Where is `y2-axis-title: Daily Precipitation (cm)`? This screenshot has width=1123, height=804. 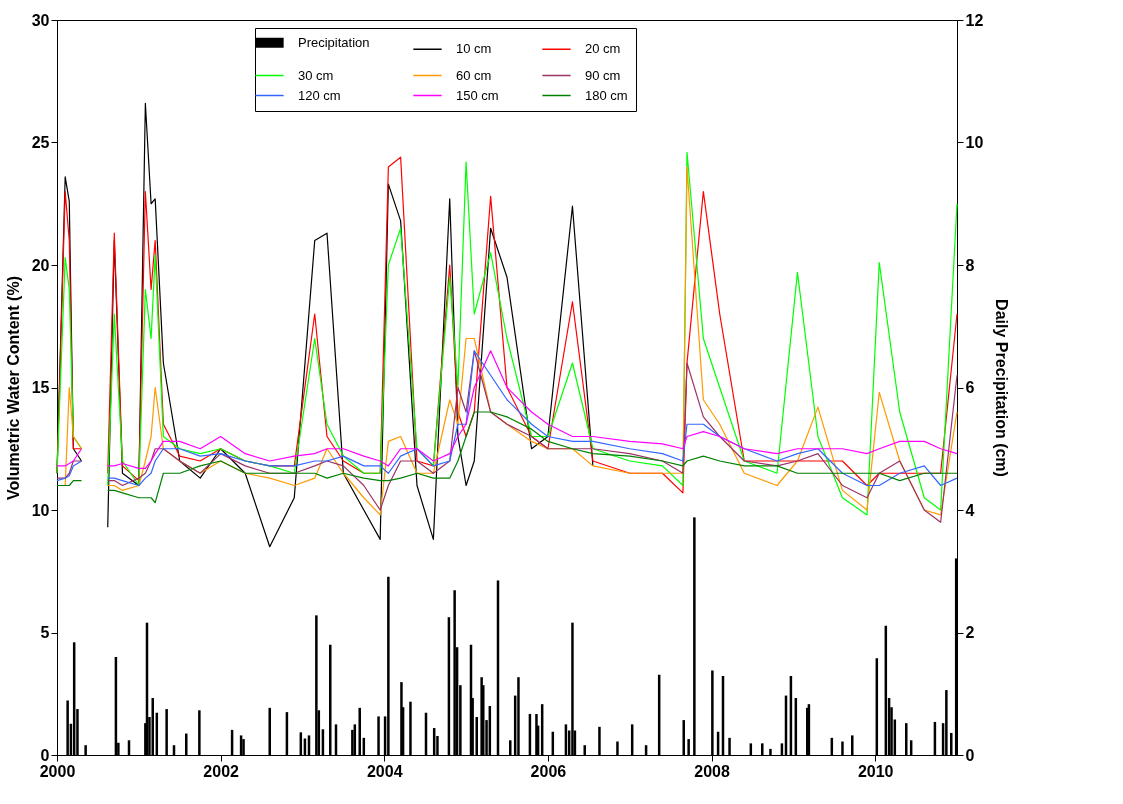 y2-axis-title: Daily Precipitation (cm) is located at coordinates (1002, 388).